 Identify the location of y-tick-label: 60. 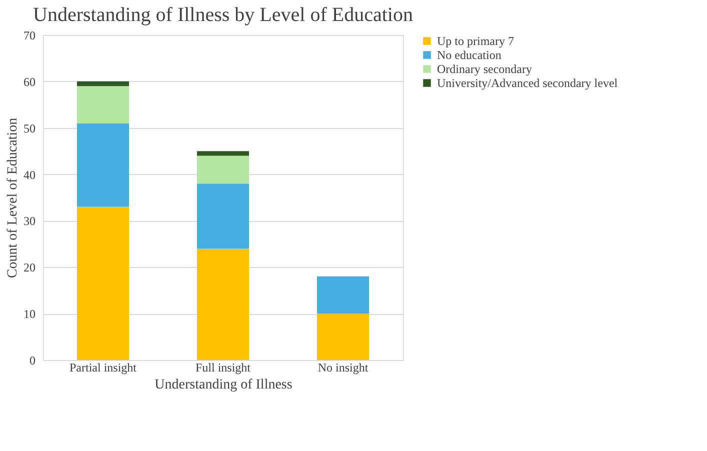
(30, 81).